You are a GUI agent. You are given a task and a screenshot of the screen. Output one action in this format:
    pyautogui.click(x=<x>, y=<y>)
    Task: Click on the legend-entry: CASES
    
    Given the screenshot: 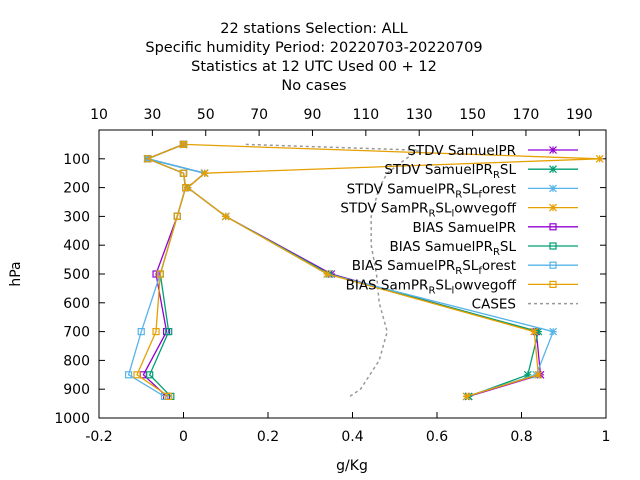 What is the action you would take?
    pyautogui.click(x=525, y=305)
    